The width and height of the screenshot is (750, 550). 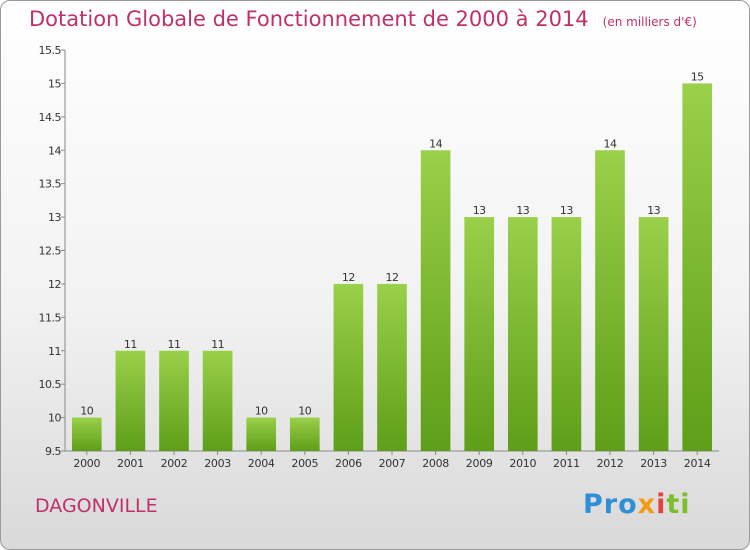 I want to click on y-tick-label: 13, so click(x=54, y=217).